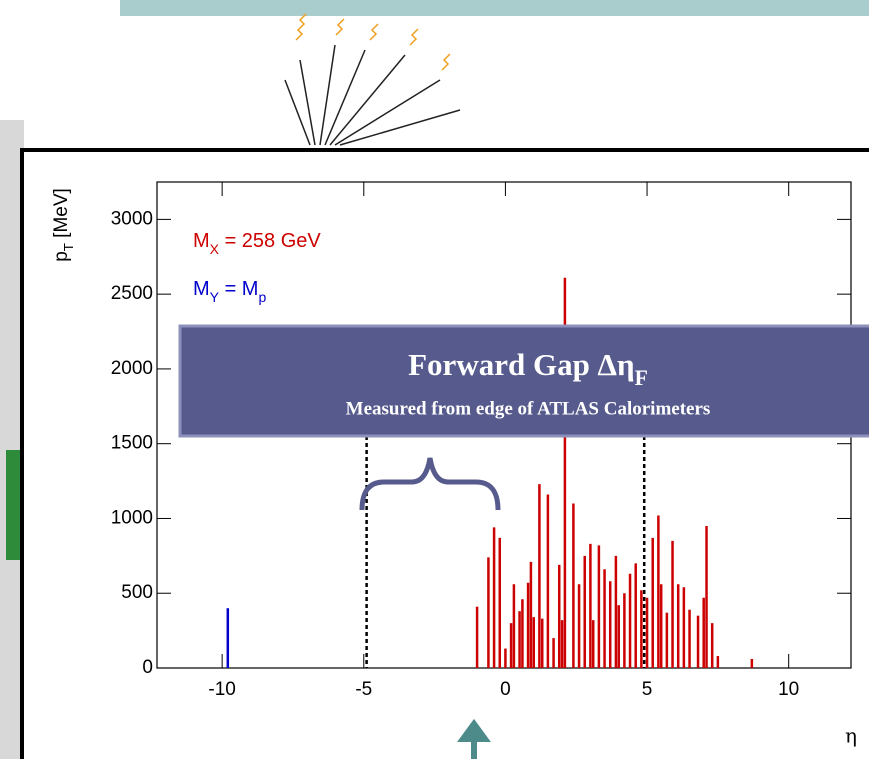 The image size is (869, 759). What do you see at coordinates (528, 408) in the screenshot?
I see `callout-subtitle: Measured from edge of ATLAS Calorimeters` at bounding box center [528, 408].